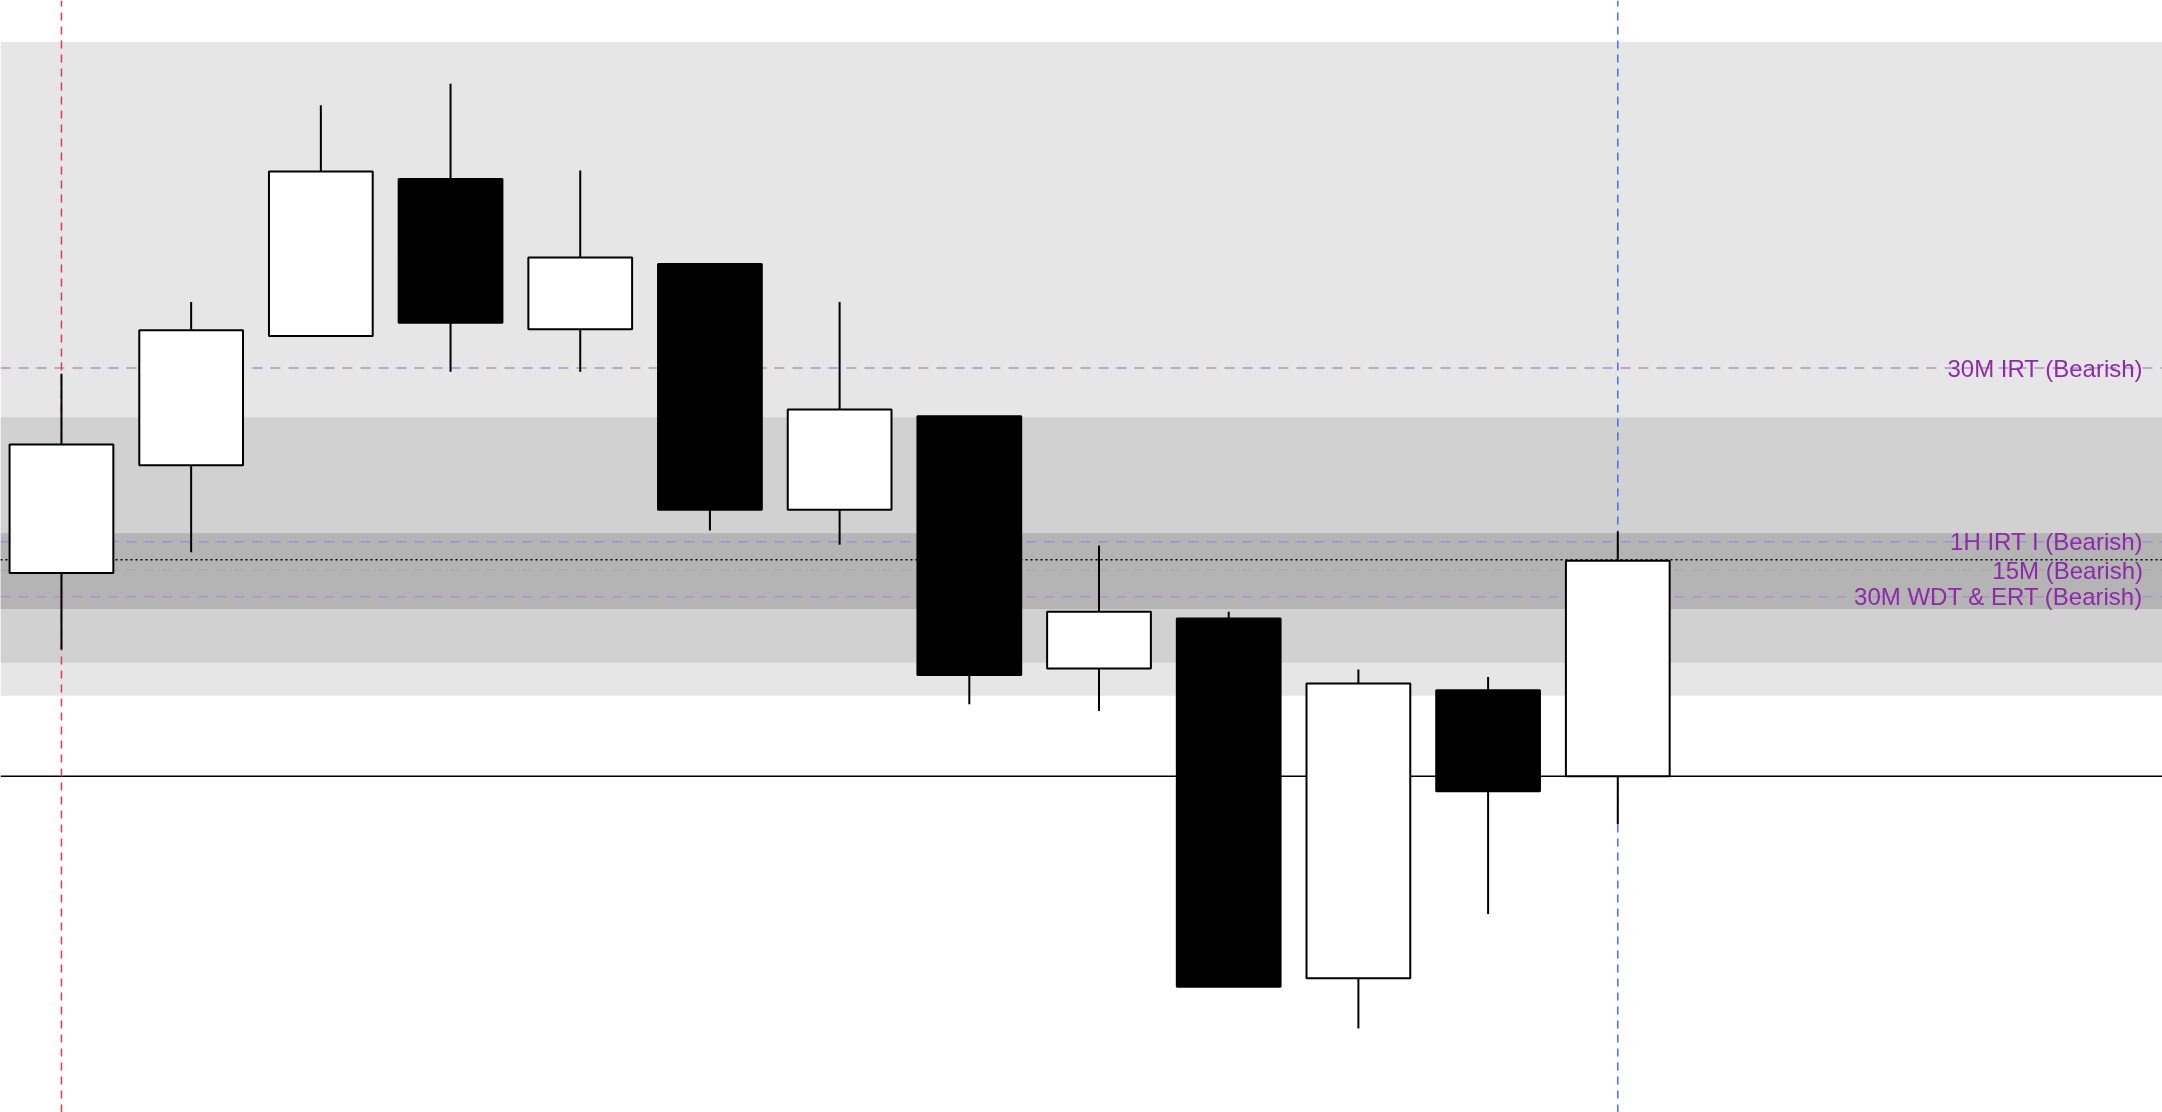 The image size is (2162, 1112). What do you see at coordinates (2068, 570) in the screenshot?
I see `ref-line-label: 15M (Bearish)` at bounding box center [2068, 570].